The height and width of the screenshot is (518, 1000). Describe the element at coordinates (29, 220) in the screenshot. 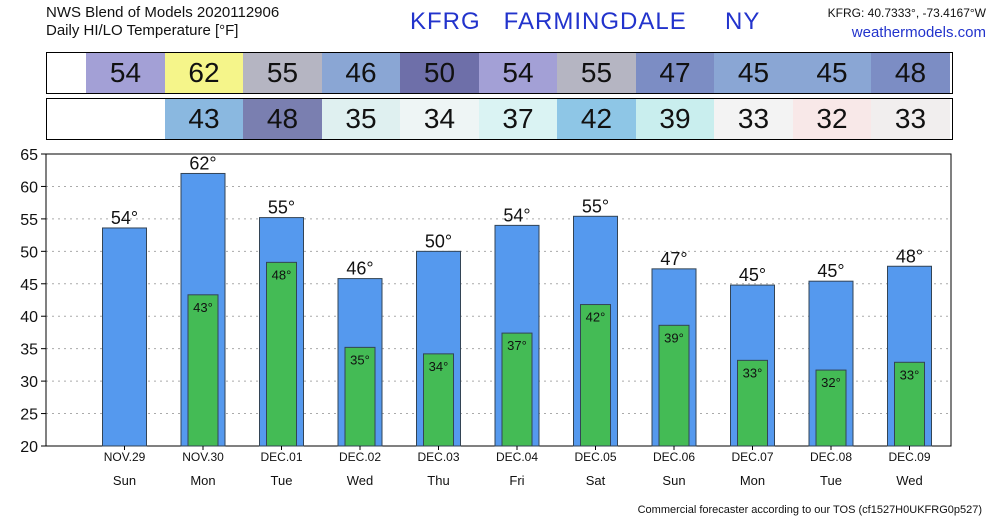

I see `y-tick-label: 55` at that location.